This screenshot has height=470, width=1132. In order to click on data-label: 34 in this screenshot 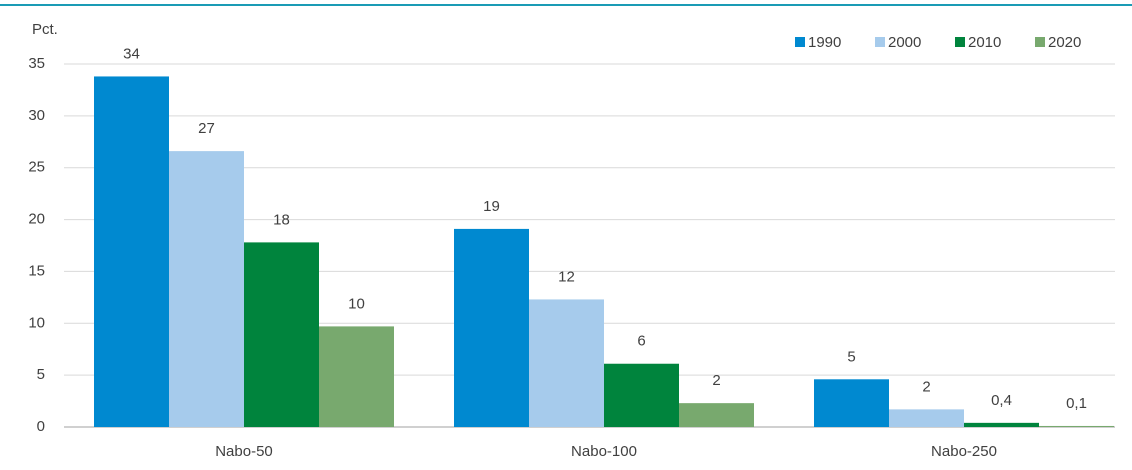, I will do `click(131, 53)`.